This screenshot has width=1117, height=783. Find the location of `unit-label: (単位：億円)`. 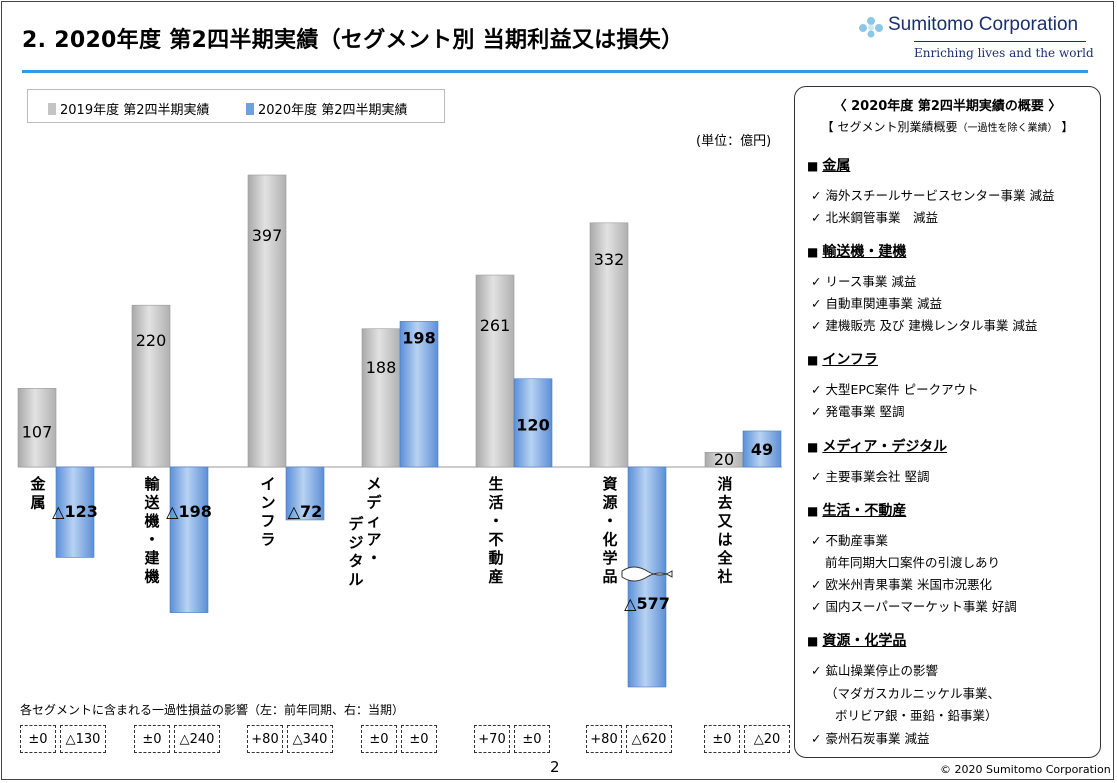

unit-label: (単位：億円) is located at coordinates (734, 141).